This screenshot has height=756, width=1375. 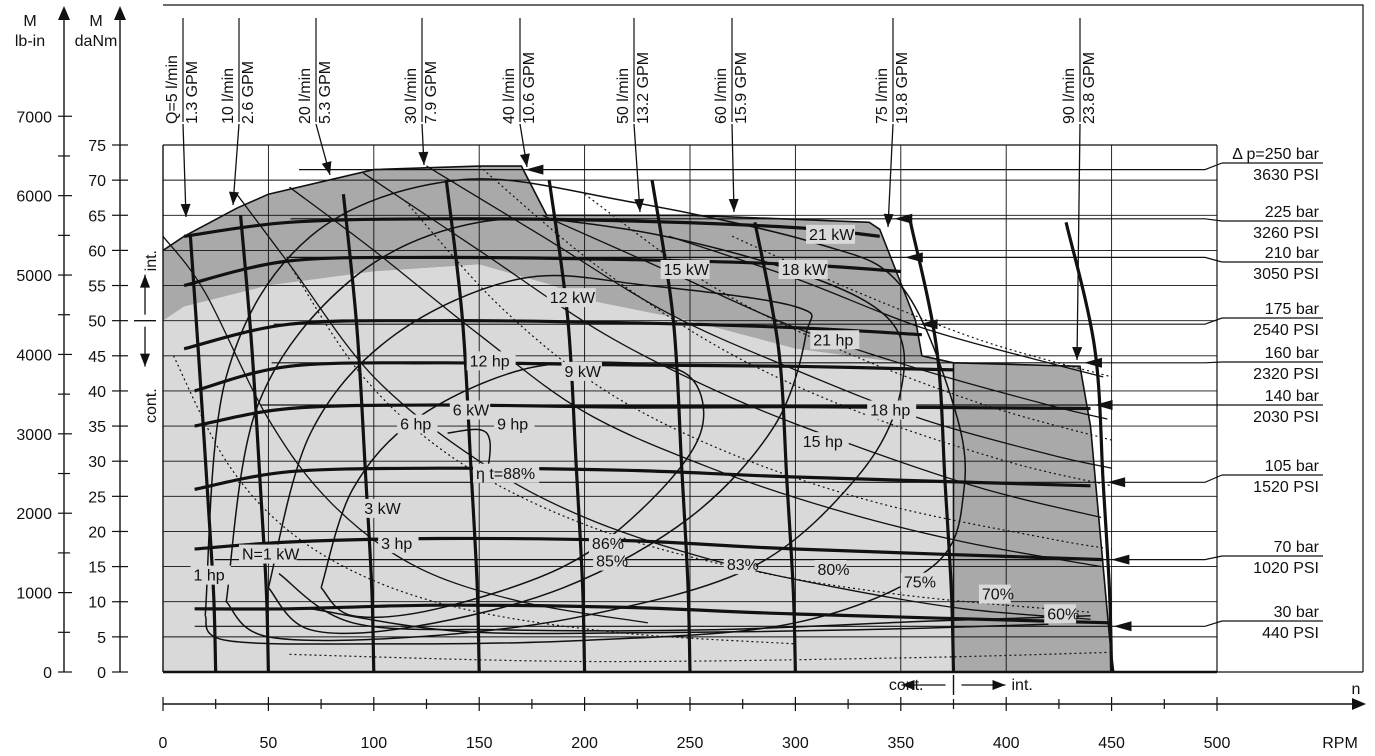 I want to click on flow-gpm-label-0: 1.3 GPM, so click(x=192, y=92).